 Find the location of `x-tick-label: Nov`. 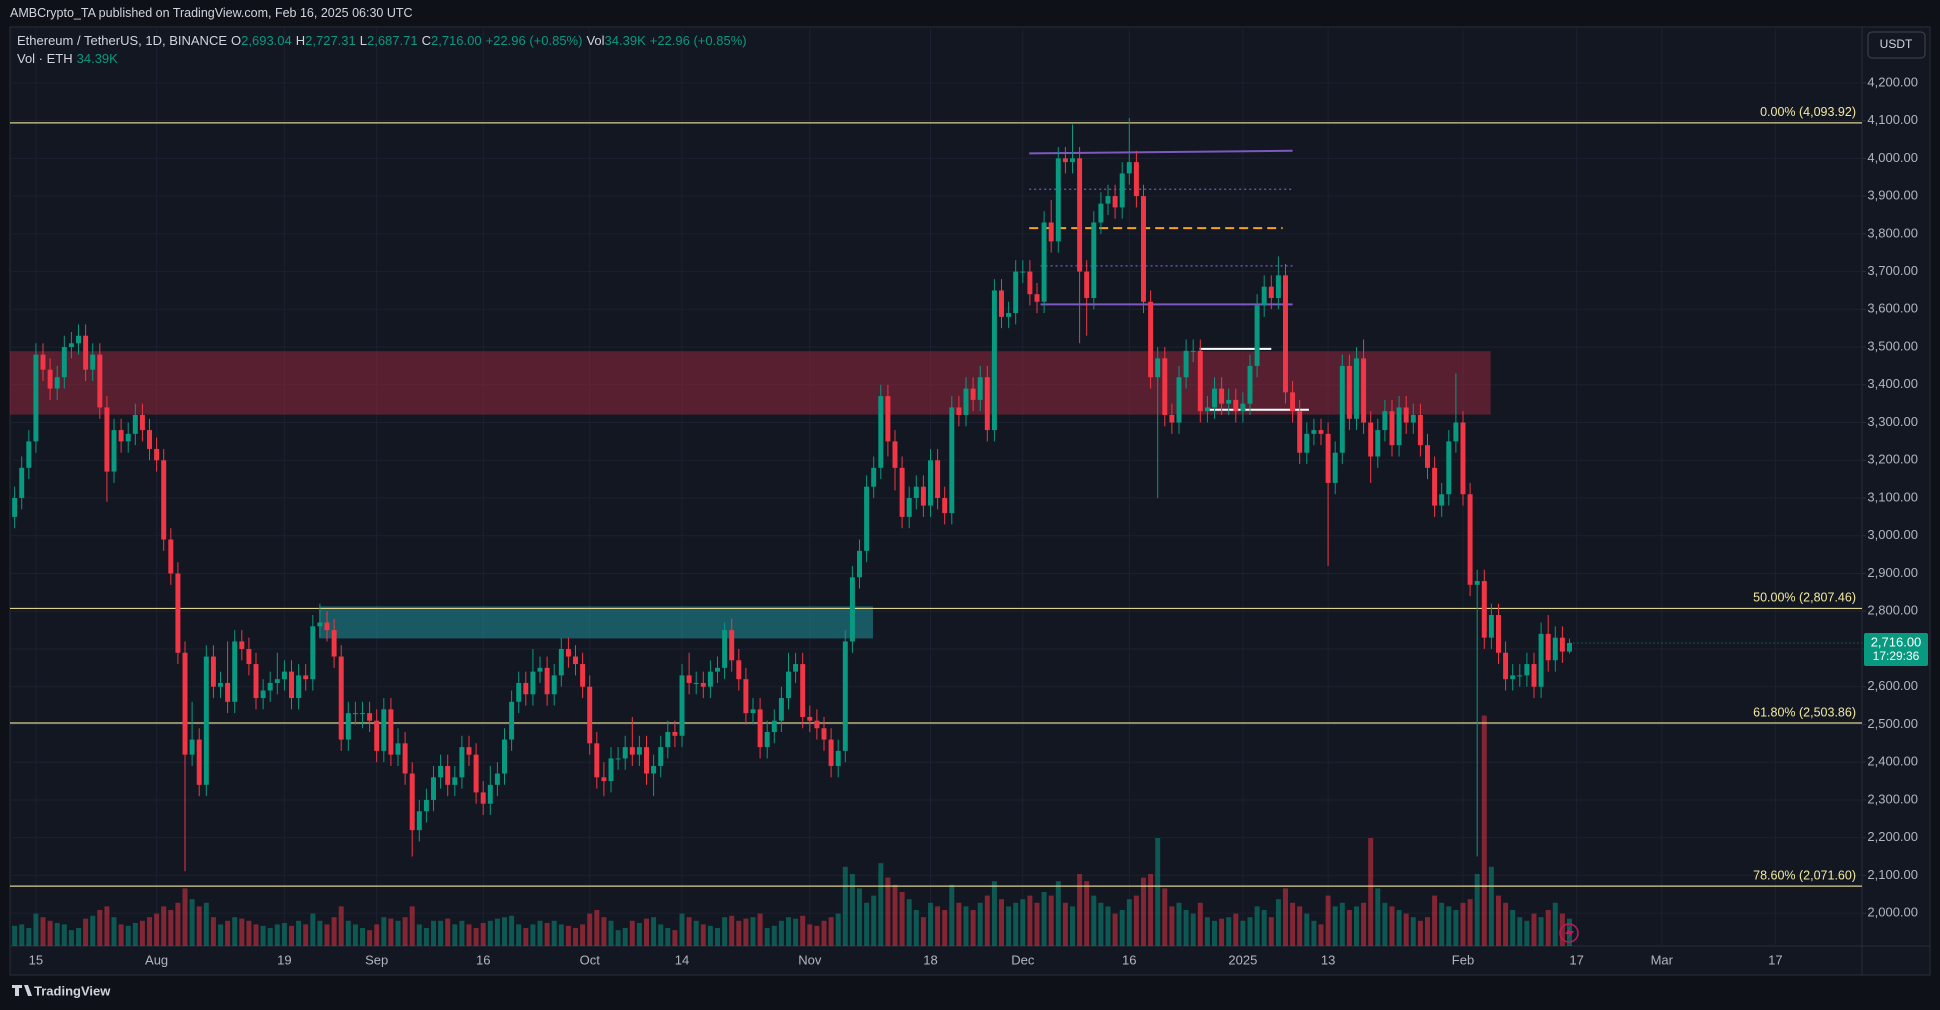

x-tick-label: Nov is located at coordinates (810, 959).